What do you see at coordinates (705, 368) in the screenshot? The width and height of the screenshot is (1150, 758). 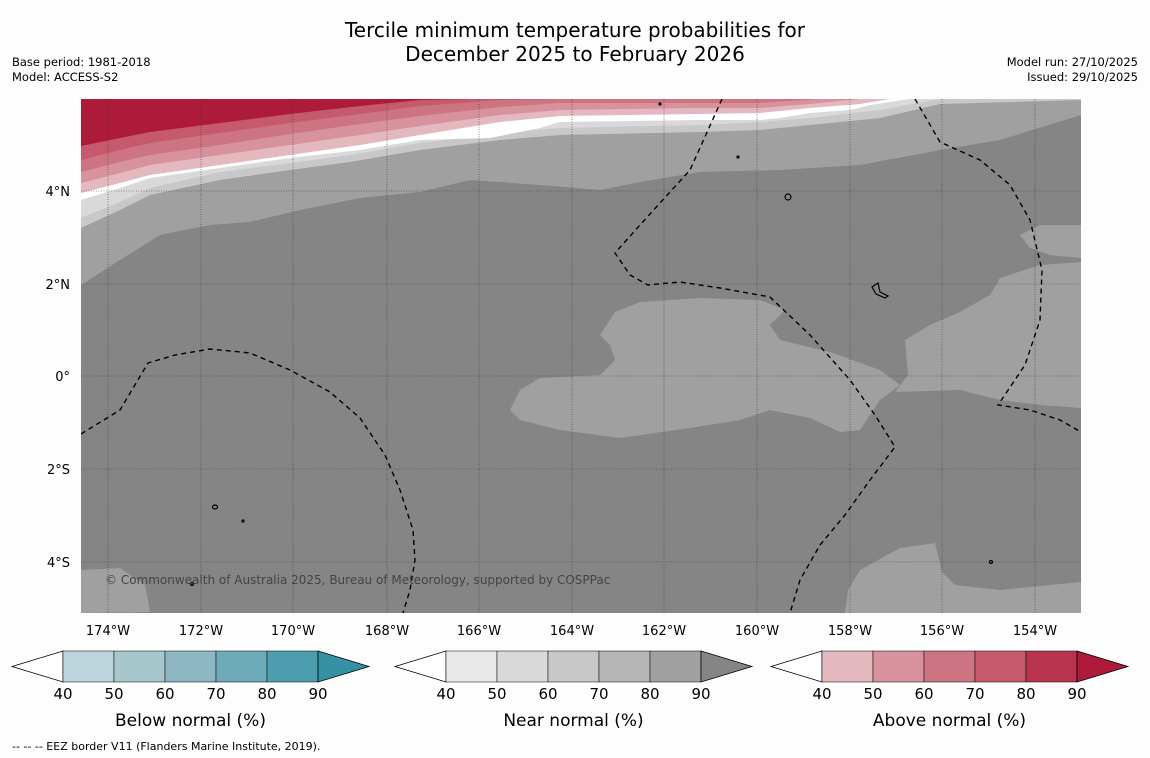 I see `near-normal-80-region-central` at bounding box center [705, 368].